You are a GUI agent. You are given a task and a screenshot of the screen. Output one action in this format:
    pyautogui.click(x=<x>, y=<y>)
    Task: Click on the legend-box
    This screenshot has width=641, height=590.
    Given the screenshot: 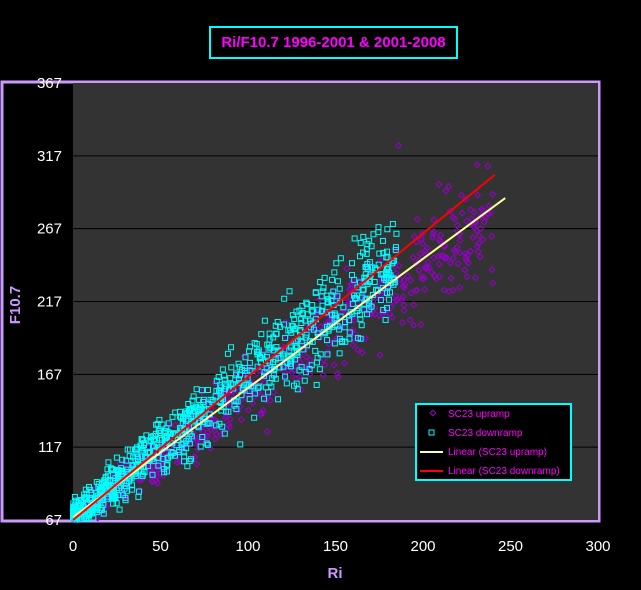 What is the action you would take?
    pyautogui.click(x=493, y=442)
    